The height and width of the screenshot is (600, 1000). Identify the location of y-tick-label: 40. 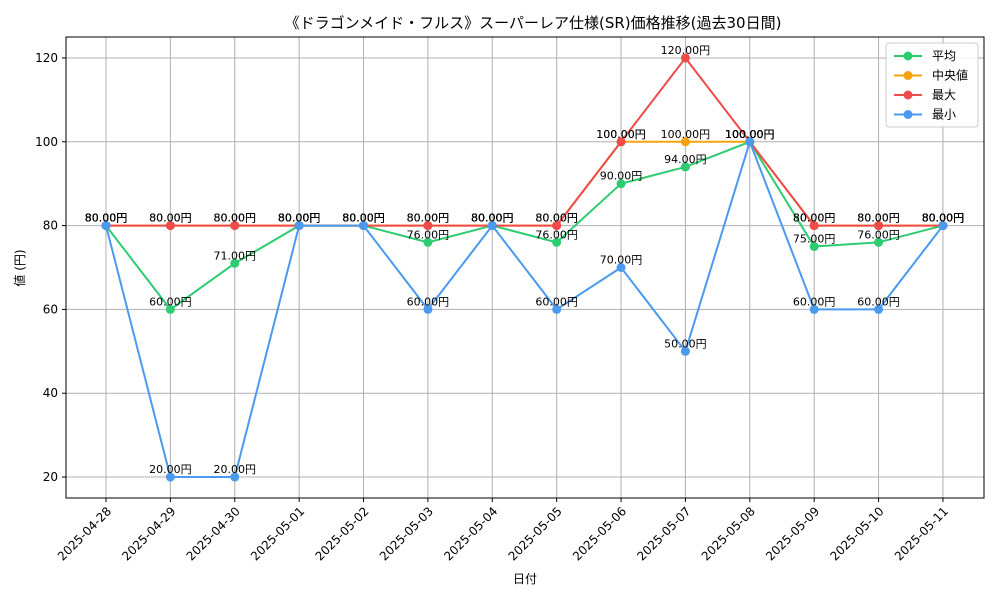
(50, 393).